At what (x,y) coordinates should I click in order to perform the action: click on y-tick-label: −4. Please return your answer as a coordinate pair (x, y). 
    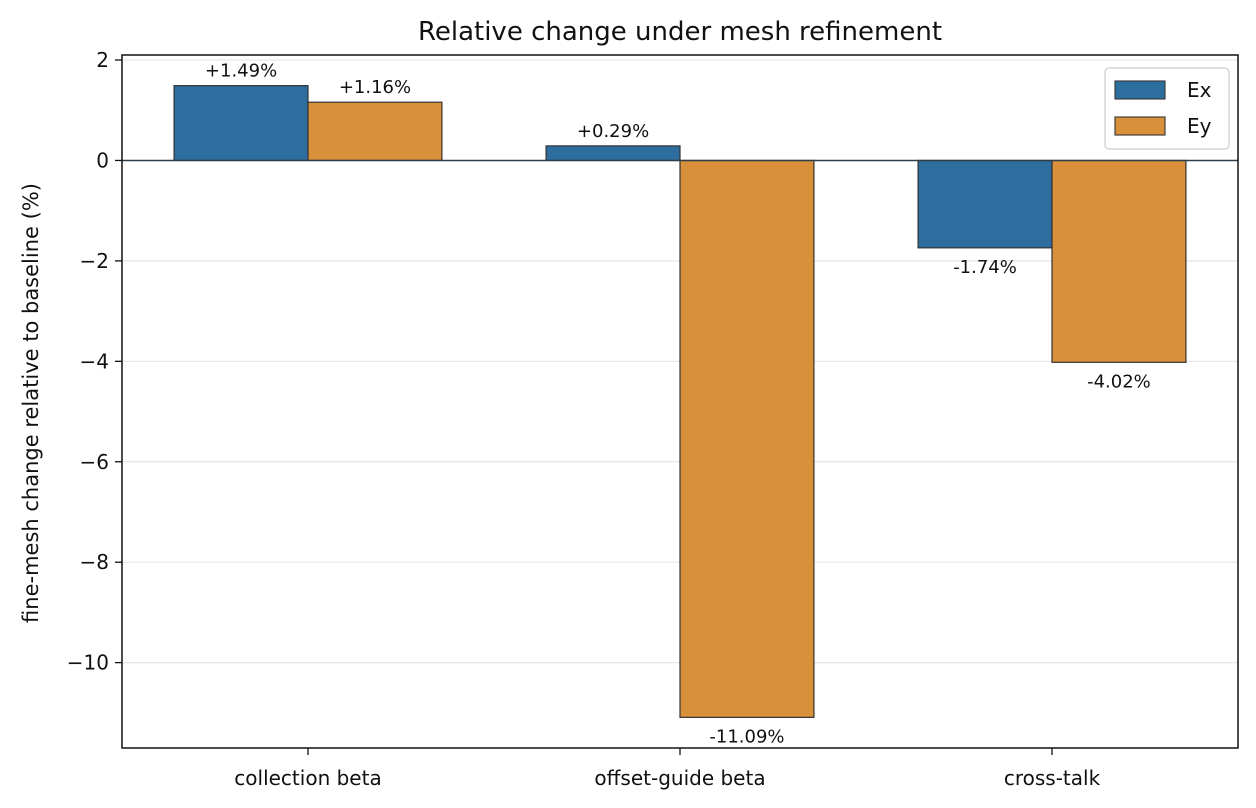
    Looking at the image, I should click on (94, 361).